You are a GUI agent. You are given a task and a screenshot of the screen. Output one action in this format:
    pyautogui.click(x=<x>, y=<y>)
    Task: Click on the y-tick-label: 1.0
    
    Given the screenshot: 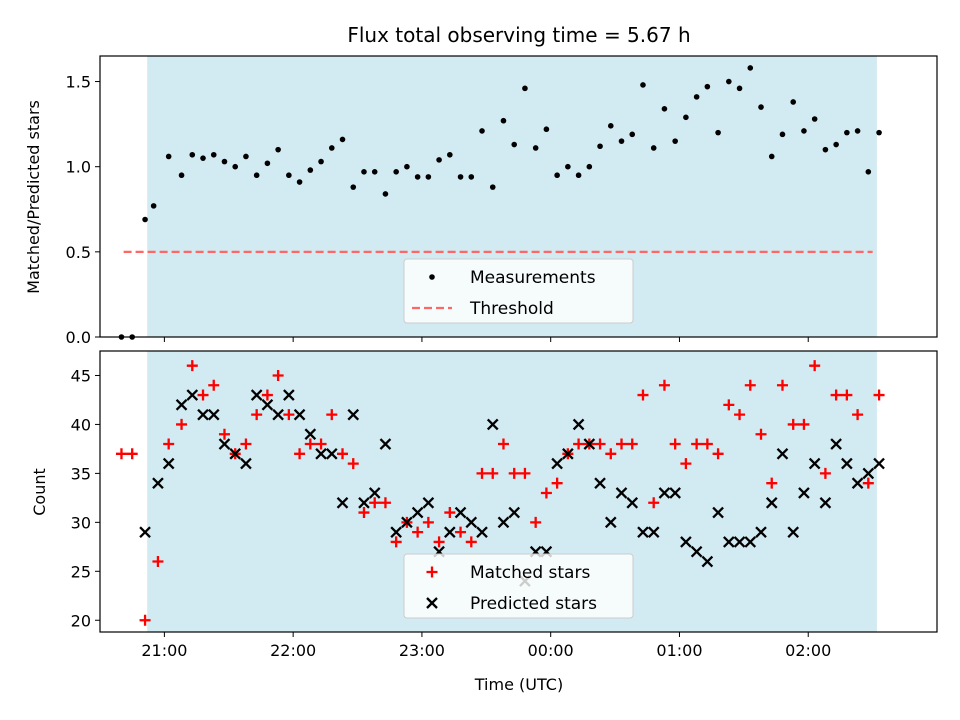 What is the action you would take?
    pyautogui.click(x=78, y=167)
    